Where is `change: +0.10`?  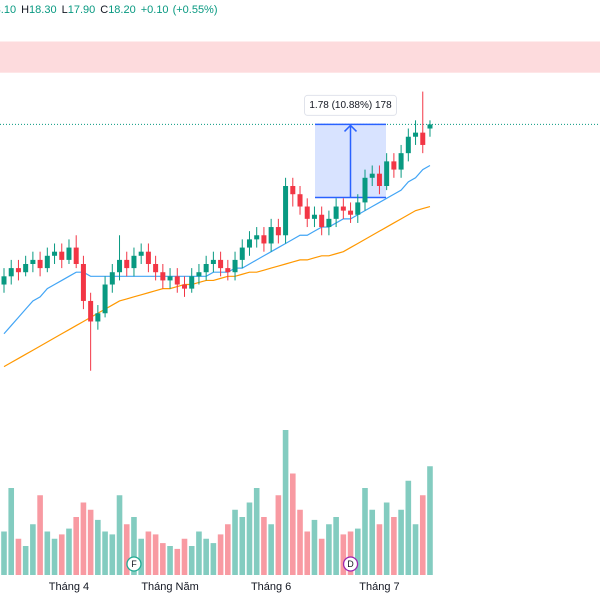 change: +0.10 is located at coordinates (155, 10).